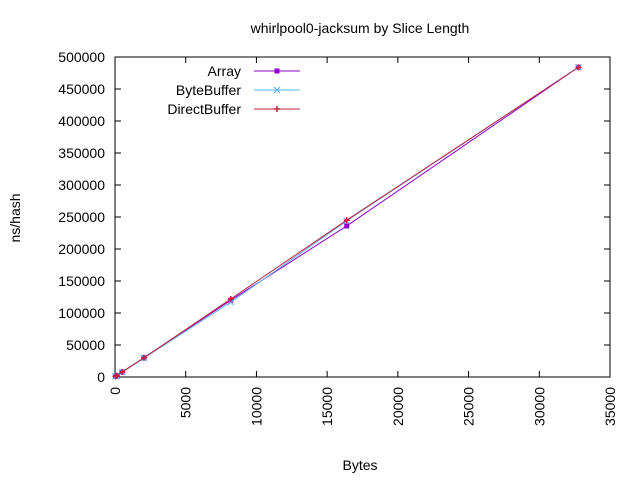 The width and height of the screenshot is (640, 485). Describe the element at coordinates (101, 377) in the screenshot. I see `y-tick-label: 0` at that location.